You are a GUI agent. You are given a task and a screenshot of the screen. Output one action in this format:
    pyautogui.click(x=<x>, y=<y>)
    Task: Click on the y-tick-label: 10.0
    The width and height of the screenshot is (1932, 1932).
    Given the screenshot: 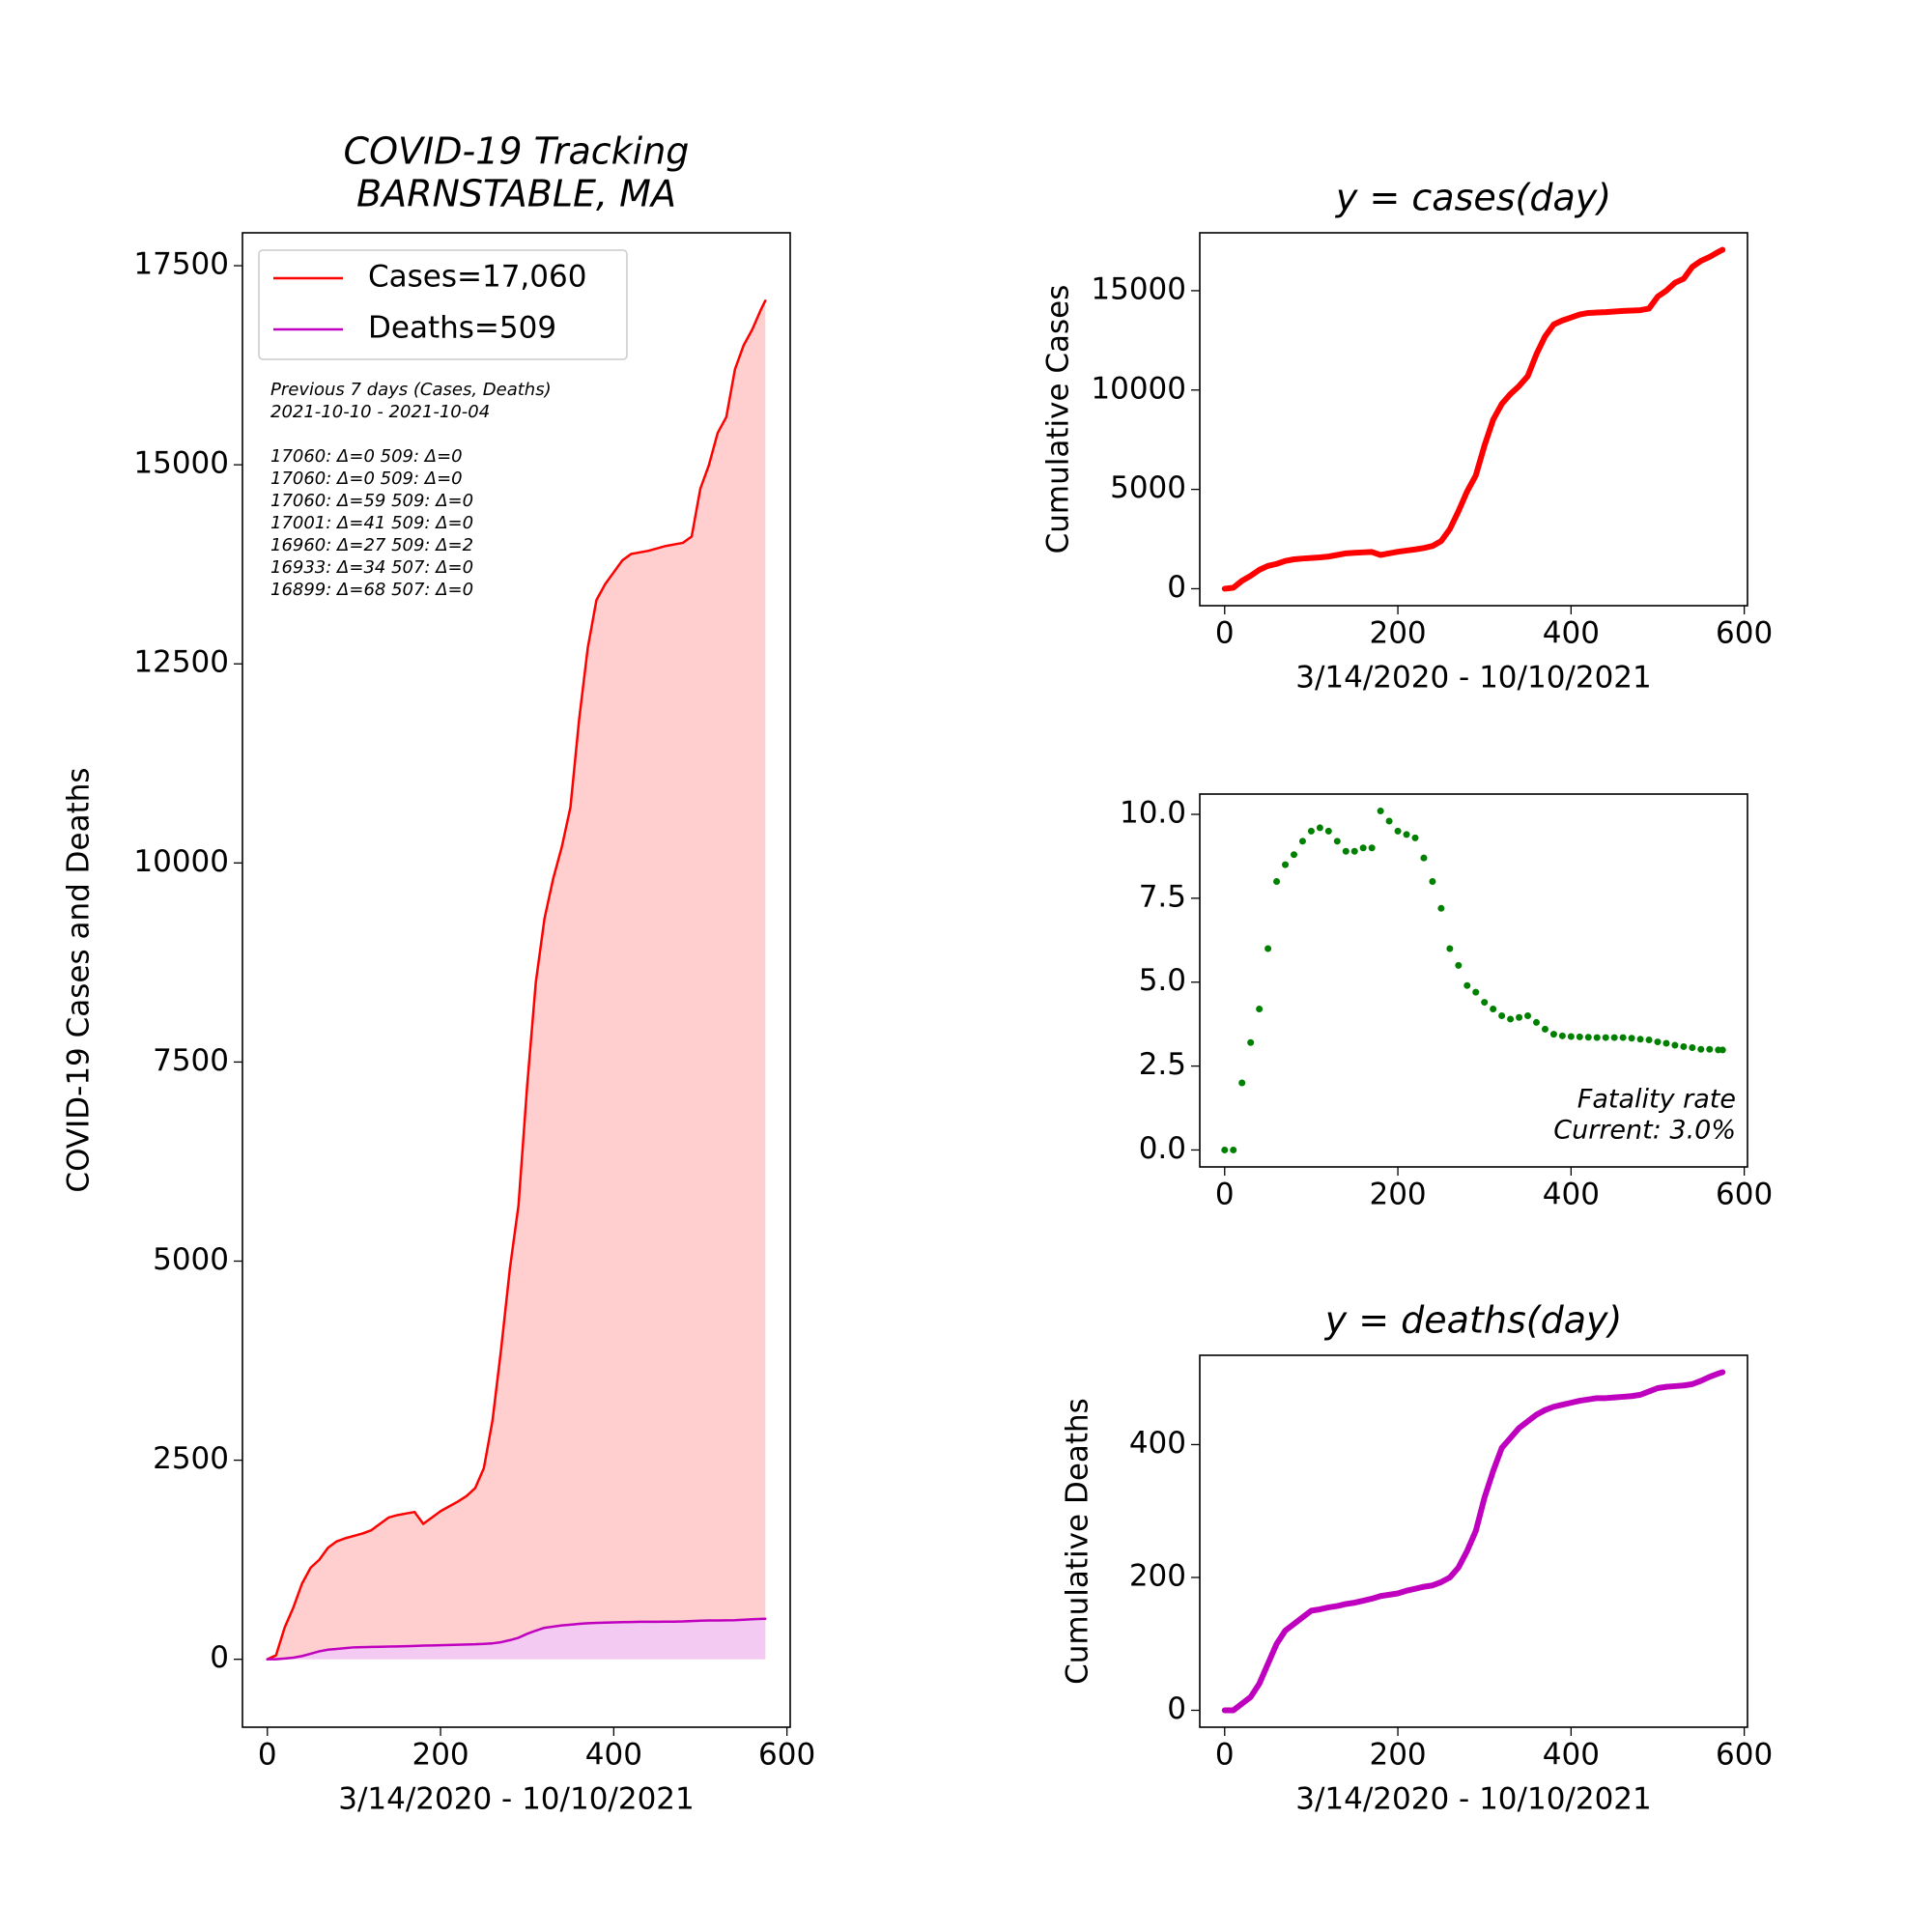 What is the action you would take?
    pyautogui.click(x=1153, y=813)
    